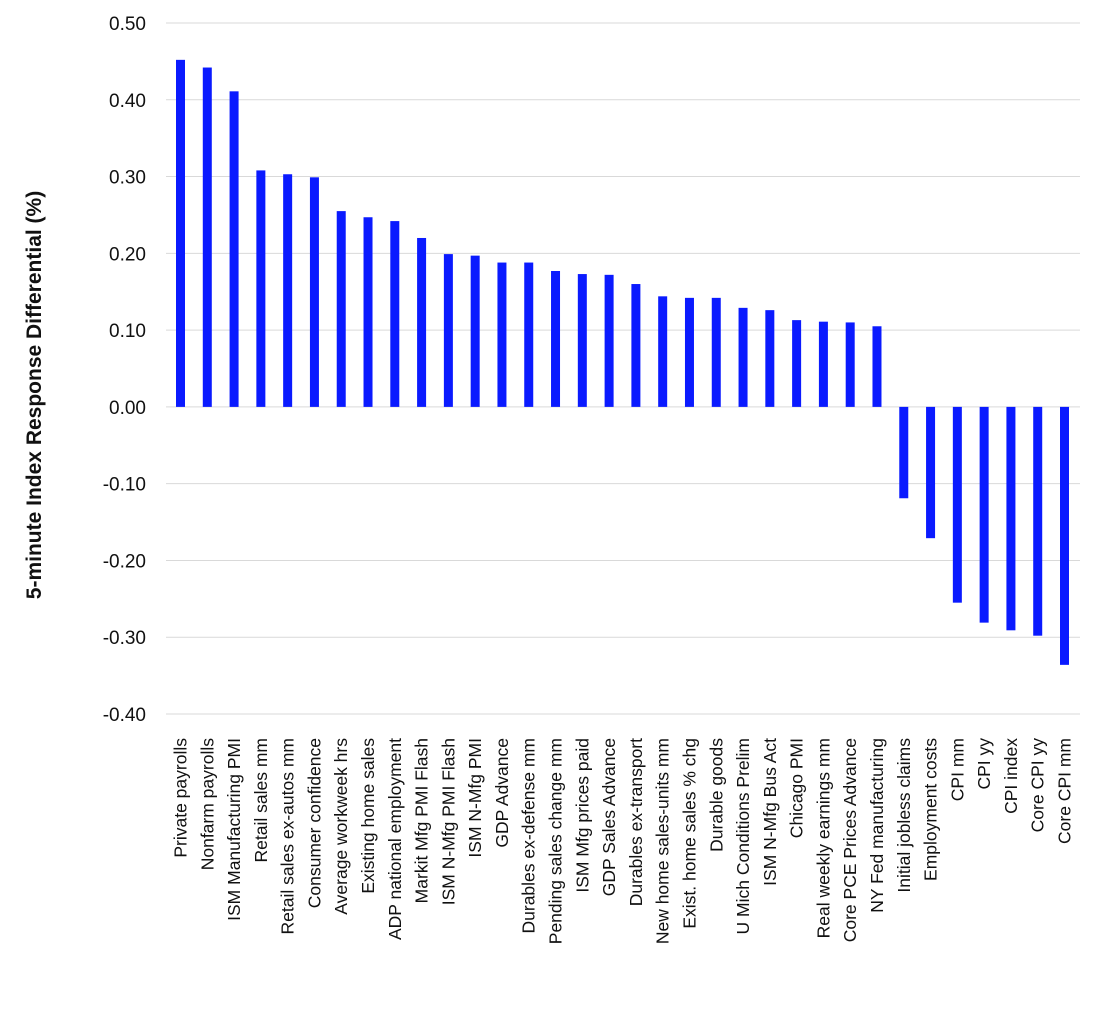 The width and height of the screenshot is (1094, 1026). I want to click on y-axis-label: 5-minute Index Response Differential (%), so click(34, 395).